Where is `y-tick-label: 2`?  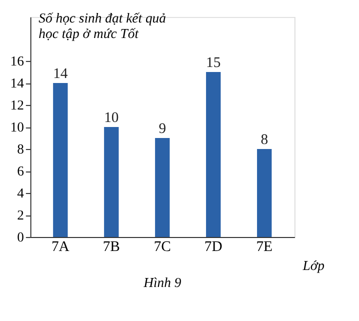
y-tick-label: 2 is located at coordinates (20, 214).